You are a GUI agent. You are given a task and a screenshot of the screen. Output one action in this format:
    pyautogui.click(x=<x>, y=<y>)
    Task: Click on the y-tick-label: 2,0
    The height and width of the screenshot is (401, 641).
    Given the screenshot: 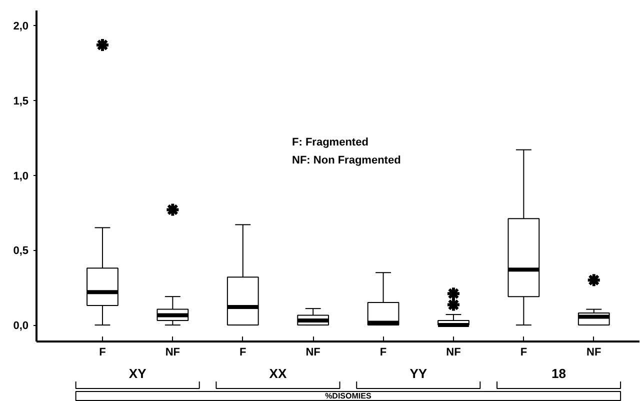 What is the action you would take?
    pyautogui.click(x=21, y=26)
    